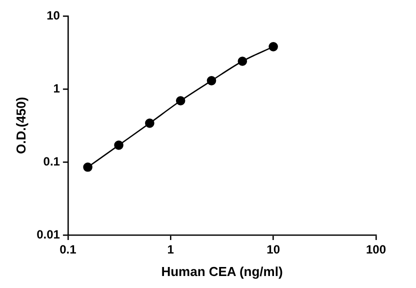  I want to click on x-axis-title: Human CEA (ng/ml), so click(222, 271).